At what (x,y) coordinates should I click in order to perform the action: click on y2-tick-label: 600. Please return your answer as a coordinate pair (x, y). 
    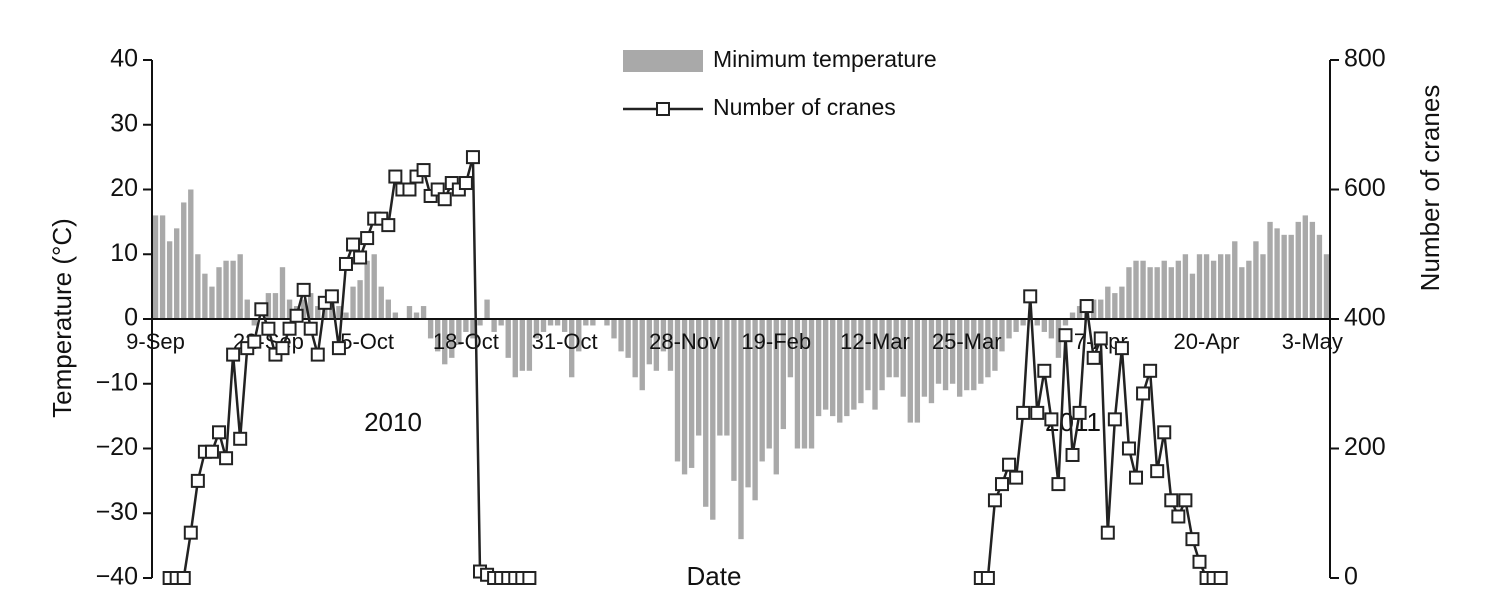
    Looking at the image, I should click on (1365, 188).